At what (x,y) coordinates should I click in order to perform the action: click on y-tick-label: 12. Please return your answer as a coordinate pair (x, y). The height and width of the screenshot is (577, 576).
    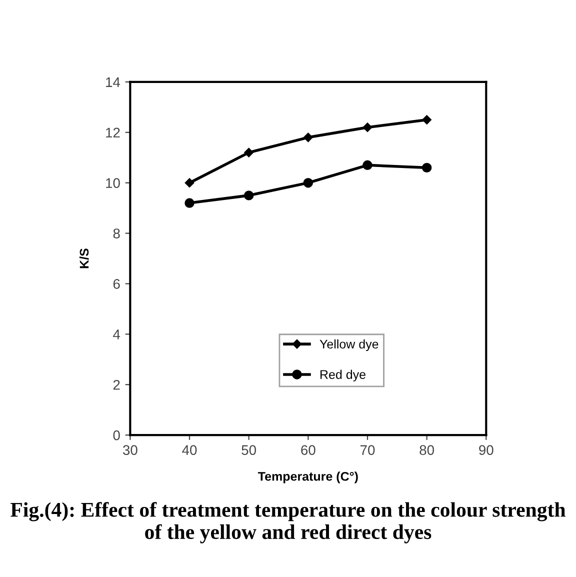
    Looking at the image, I should click on (113, 133).